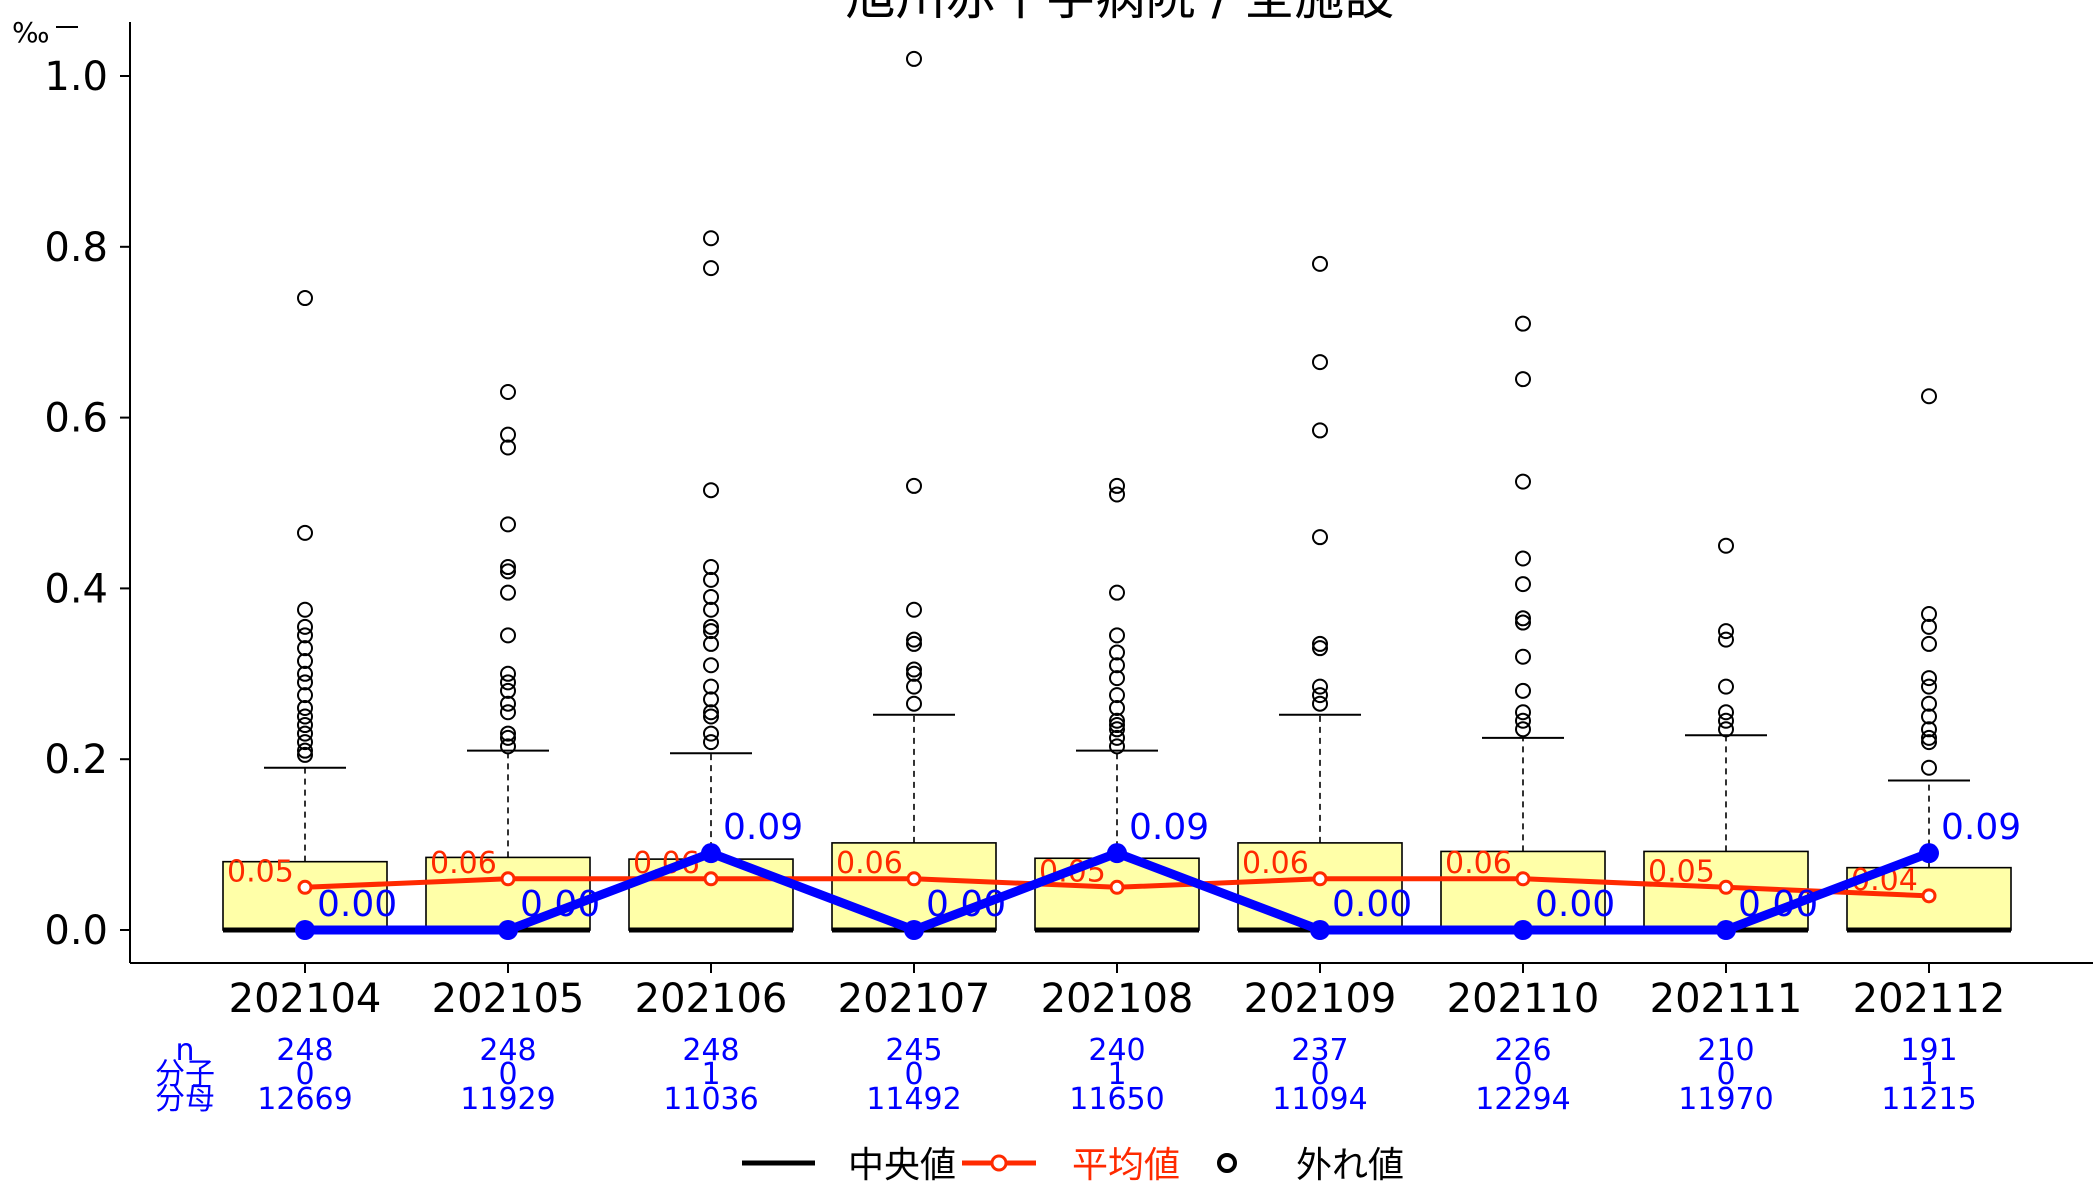 This screenshot has width=2093, height=1183. Describe the element at coordinates (76, 419) in the screenshot. I see `y-tick-label: 0.6` at that location.